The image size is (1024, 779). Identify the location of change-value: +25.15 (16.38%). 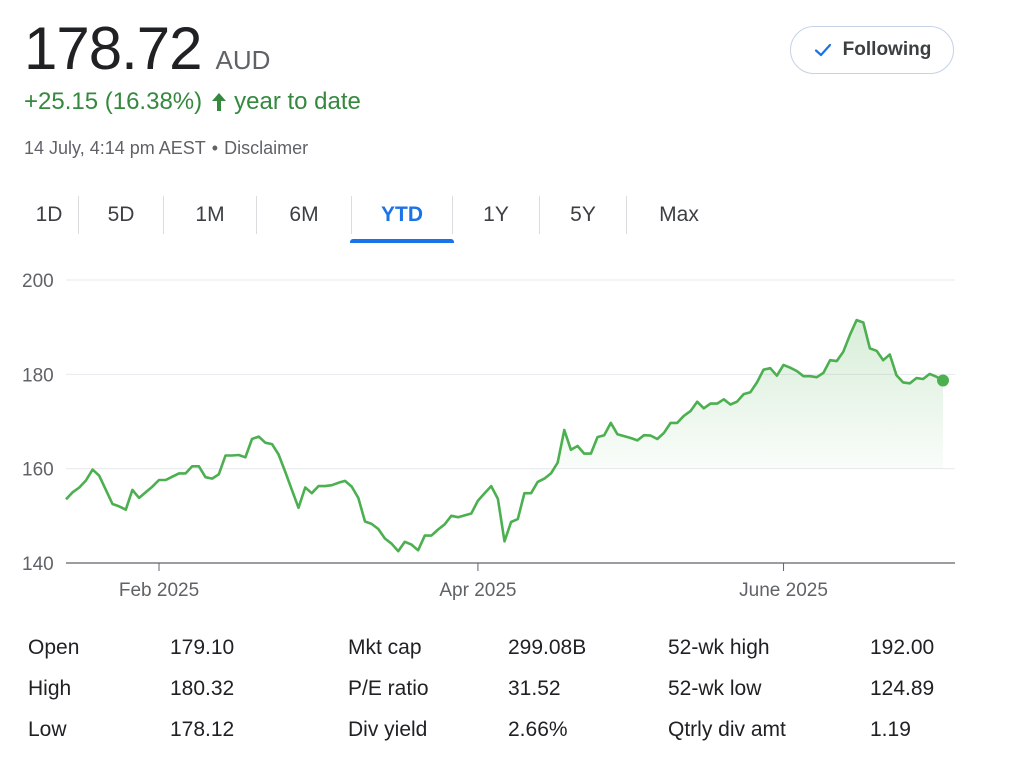
(113, 101).